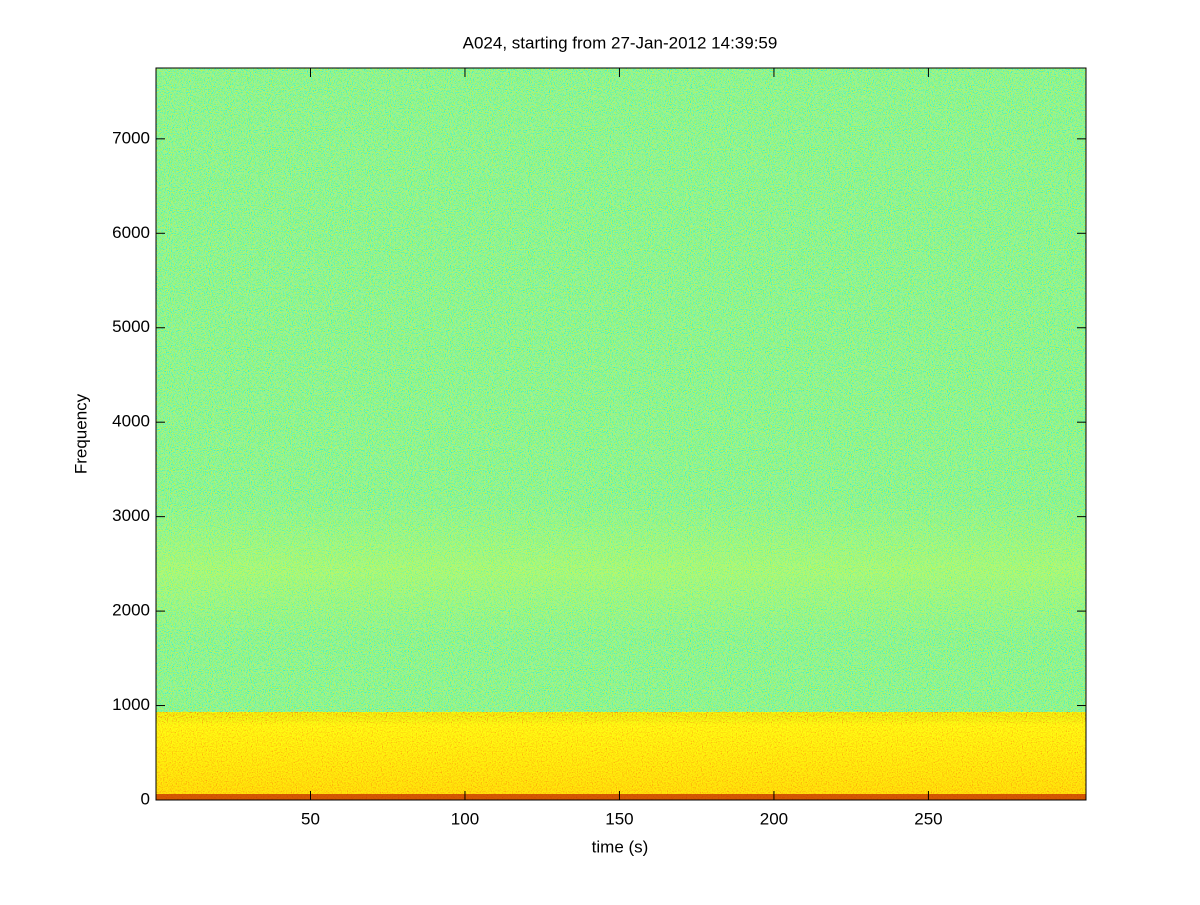 The height and width of the screenshot is (905, 1200). Describe the element at coordinates (131, 232) in the screenshot. I see `y-tick-label: 6000` at that location.